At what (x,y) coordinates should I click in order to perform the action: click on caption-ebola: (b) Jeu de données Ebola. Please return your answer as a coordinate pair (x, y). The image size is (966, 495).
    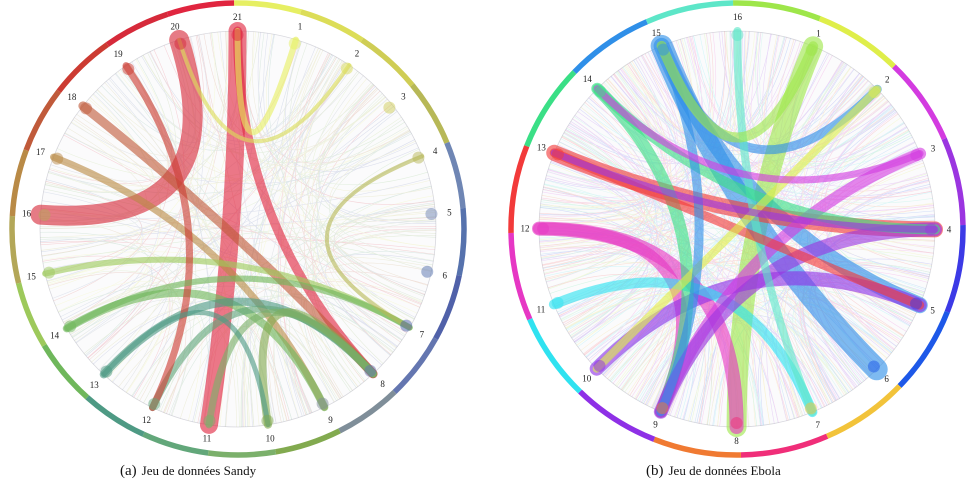
    Looking at the image, I should click on (713, 471).